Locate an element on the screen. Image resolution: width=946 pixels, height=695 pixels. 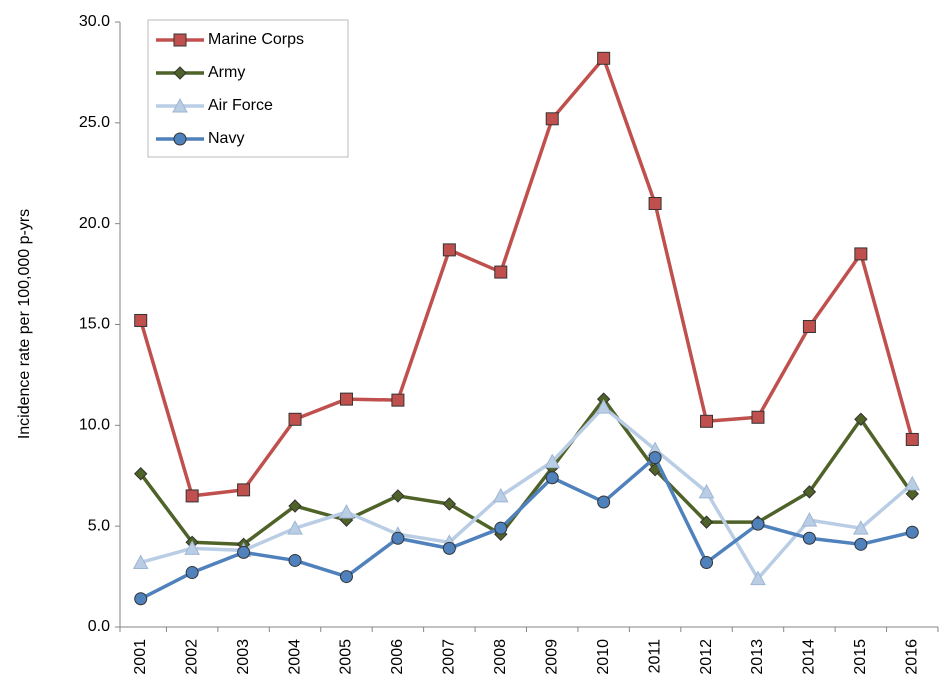
legend-label: Air Force is located at coordinates (240, 105).